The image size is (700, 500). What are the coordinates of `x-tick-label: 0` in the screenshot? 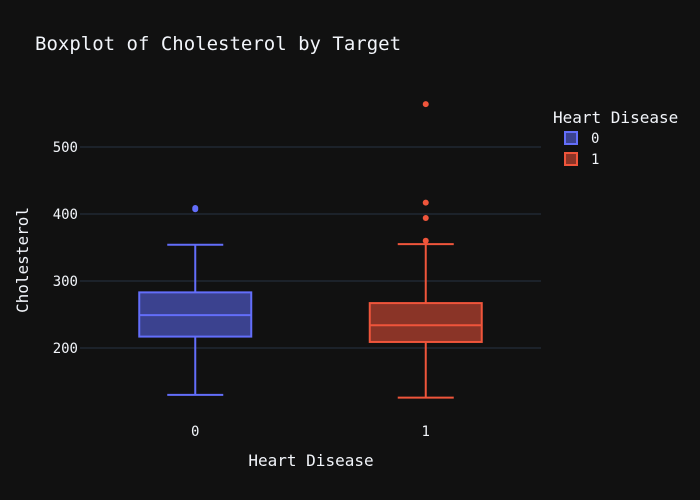 It's located at (195, 432).